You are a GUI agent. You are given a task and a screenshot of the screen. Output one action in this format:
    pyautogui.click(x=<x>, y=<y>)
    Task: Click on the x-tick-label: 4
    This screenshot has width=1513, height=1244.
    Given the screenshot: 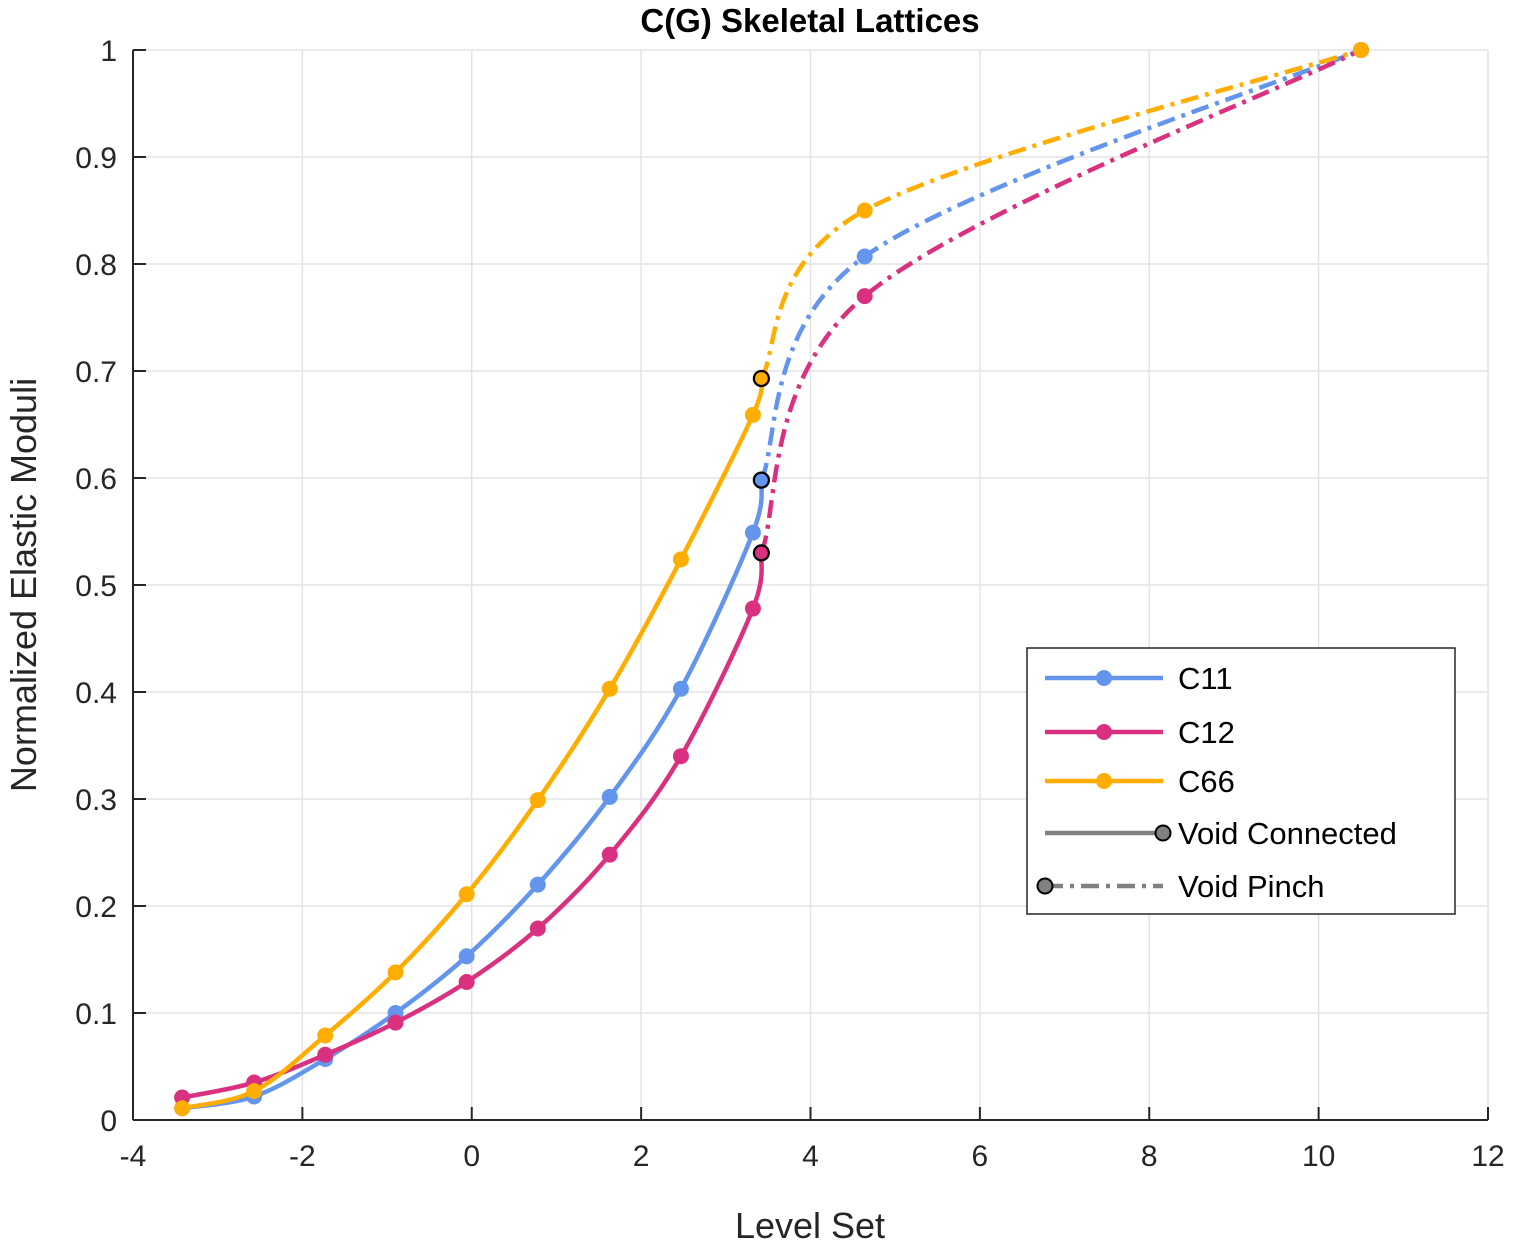 What is the action you would take?
    pyautogui.click(x=810, y=1156)
    